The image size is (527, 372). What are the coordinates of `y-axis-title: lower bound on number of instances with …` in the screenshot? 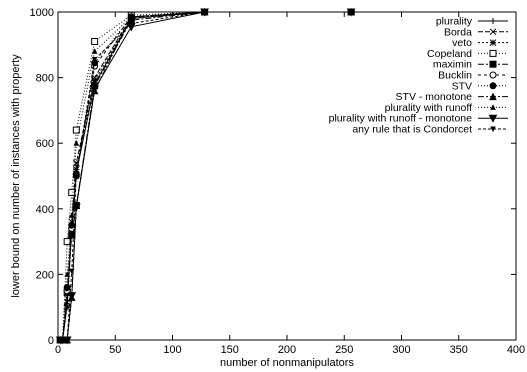 It's located at (16, 176).